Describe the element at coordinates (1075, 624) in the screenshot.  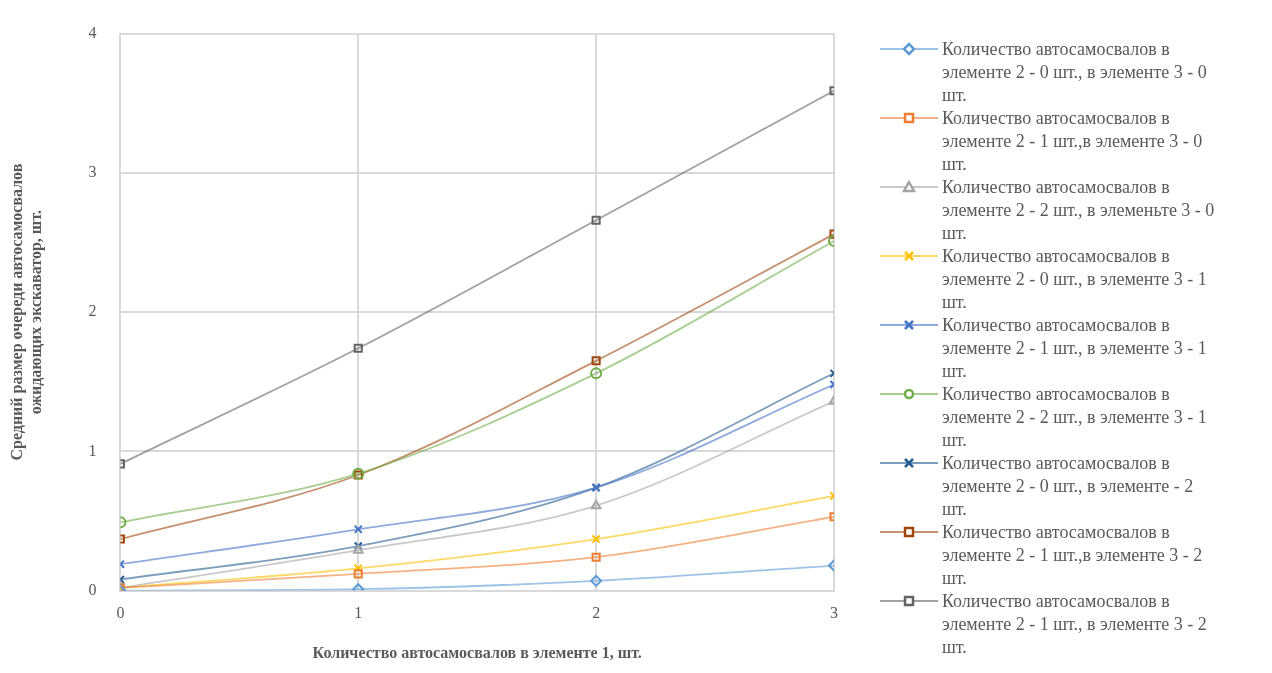
I see `legend-label: Количество автосамосвалов в элементе 2 - 1 шт., в элементе 3 - 2 шт.` at that location.